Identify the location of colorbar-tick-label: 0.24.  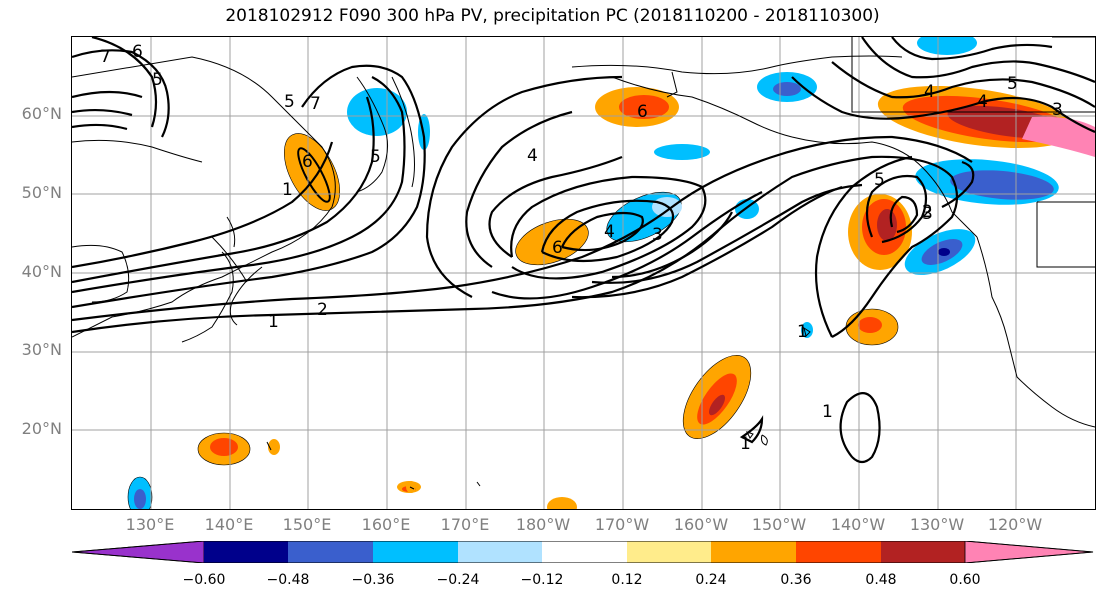
(711, 580).